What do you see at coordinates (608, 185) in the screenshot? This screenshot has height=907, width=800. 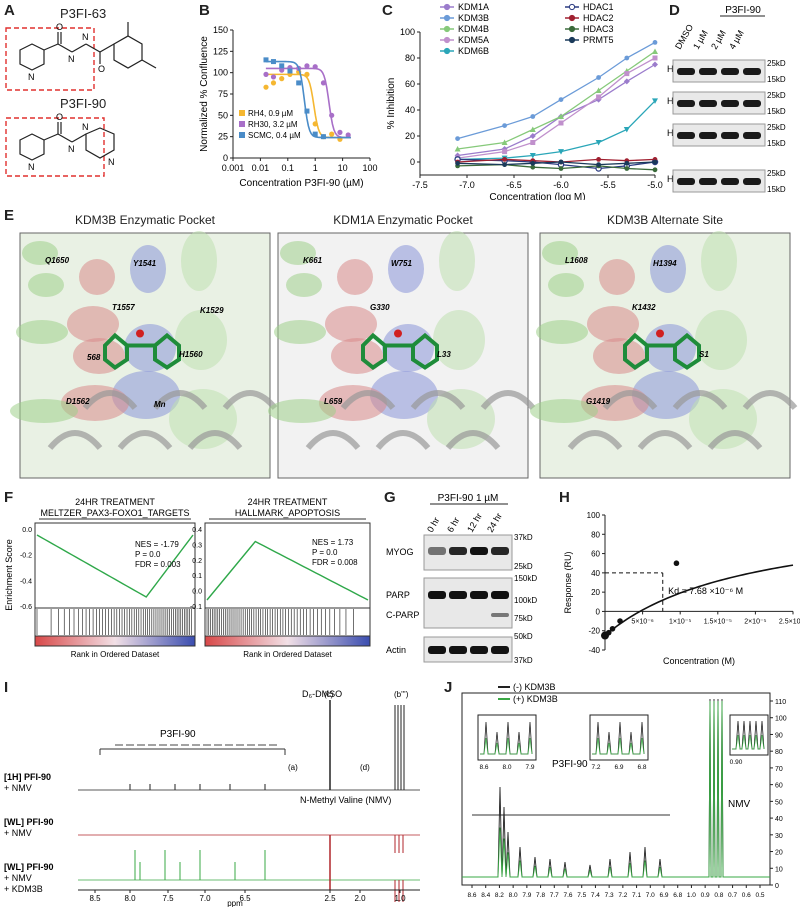 I see `x-tick-label: -5.5` at bounding box center [608, 185].